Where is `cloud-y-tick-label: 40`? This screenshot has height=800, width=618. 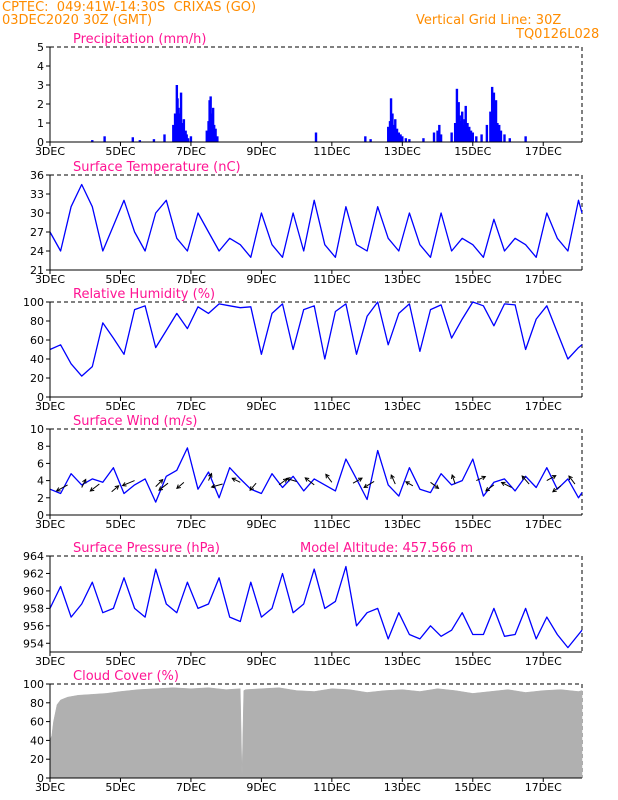 cloud-y-tick-label: 40 is located at coordinates (37, 740).